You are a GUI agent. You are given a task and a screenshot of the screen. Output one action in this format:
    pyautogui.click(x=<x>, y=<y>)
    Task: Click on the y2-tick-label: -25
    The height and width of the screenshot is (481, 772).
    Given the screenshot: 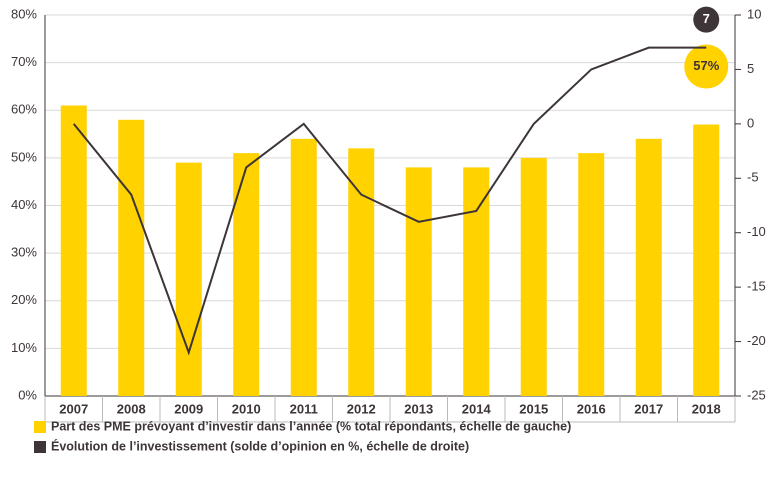 What is the action you would take?
    pyautogui.click(x=756, y=394)
    